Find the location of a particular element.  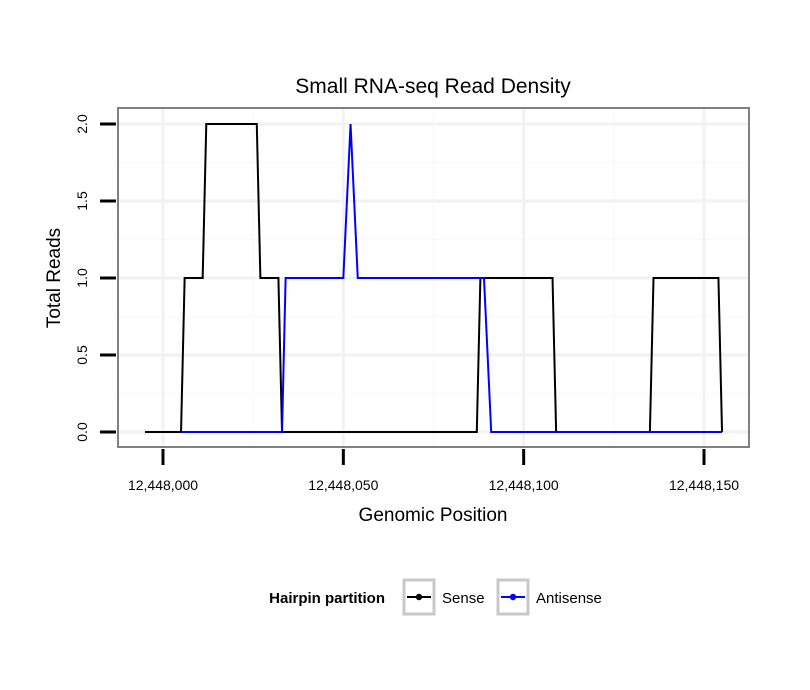

legend-item-sense: Sense is located at coordinates (443, 597).